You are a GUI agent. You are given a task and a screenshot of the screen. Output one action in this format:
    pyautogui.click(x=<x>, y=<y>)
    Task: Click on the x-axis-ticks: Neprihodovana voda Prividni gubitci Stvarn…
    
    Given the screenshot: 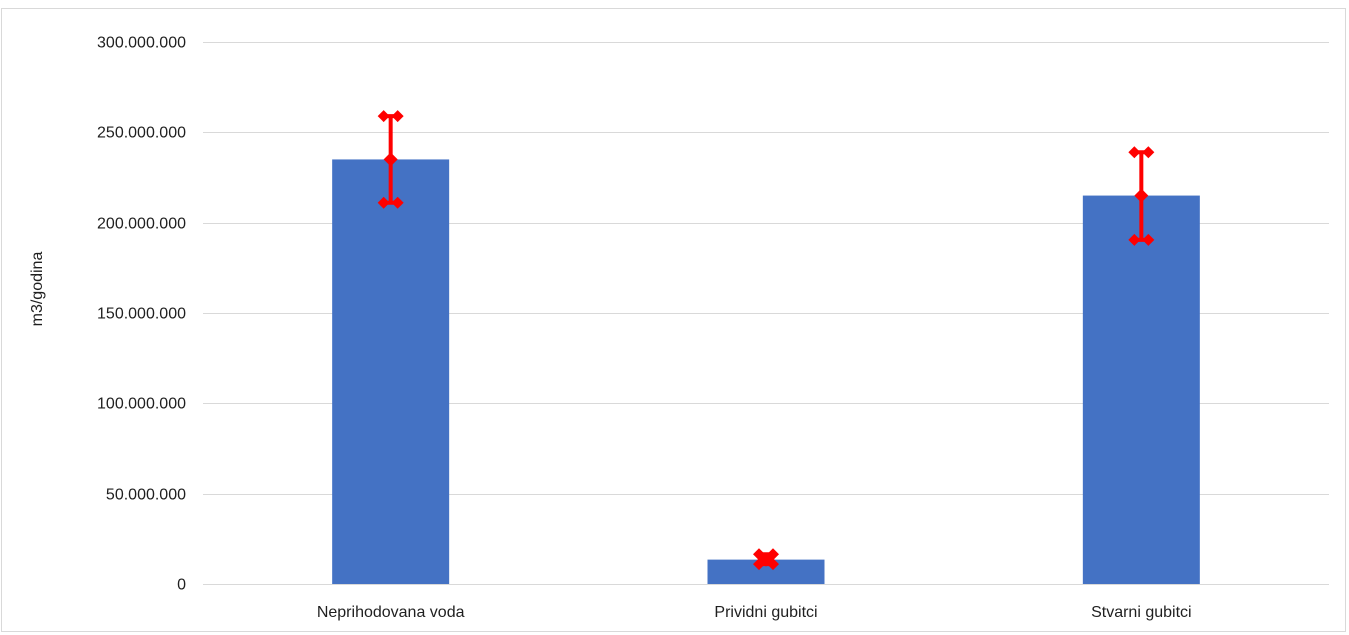 What is the action you would take?
    pyautogui.click(x=754, y=612)
    